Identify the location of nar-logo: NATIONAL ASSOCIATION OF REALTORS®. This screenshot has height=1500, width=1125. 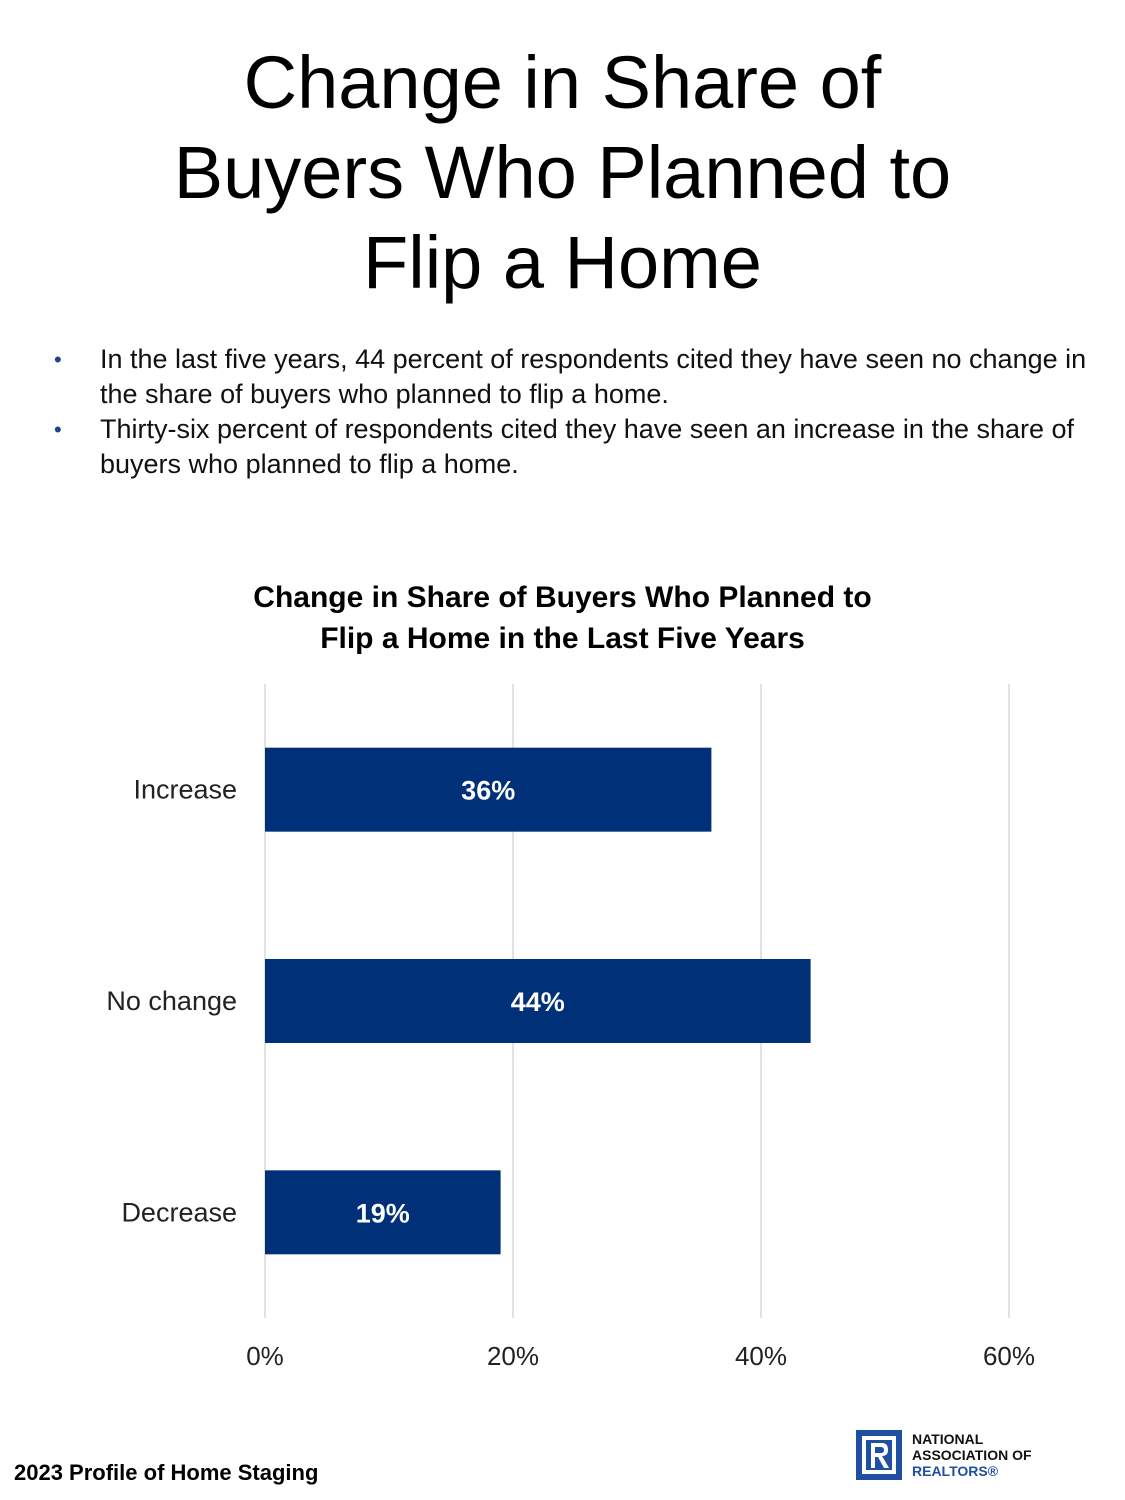
(971, 1456).